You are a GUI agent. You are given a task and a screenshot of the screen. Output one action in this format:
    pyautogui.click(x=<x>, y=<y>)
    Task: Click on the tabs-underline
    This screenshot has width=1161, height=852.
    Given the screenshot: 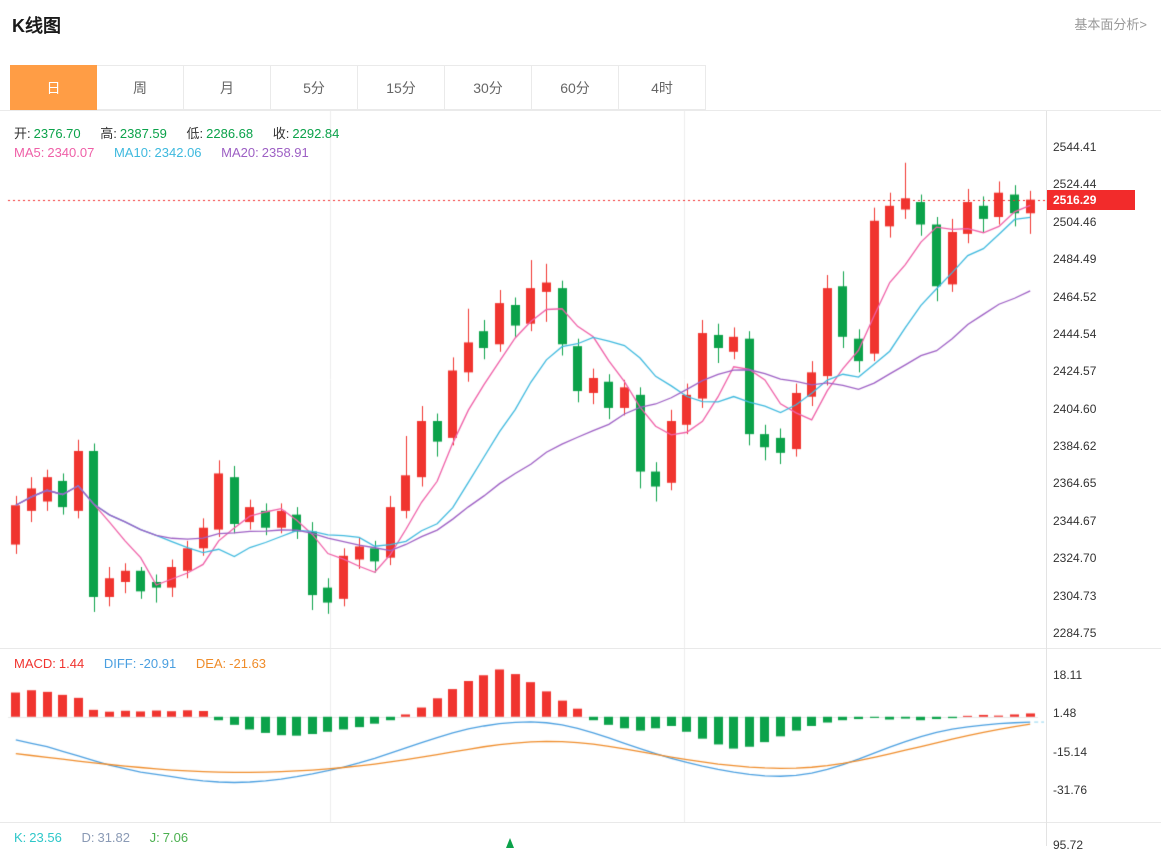 What is the action you would take?
    pyautogui.click(x=580, y=110)
    